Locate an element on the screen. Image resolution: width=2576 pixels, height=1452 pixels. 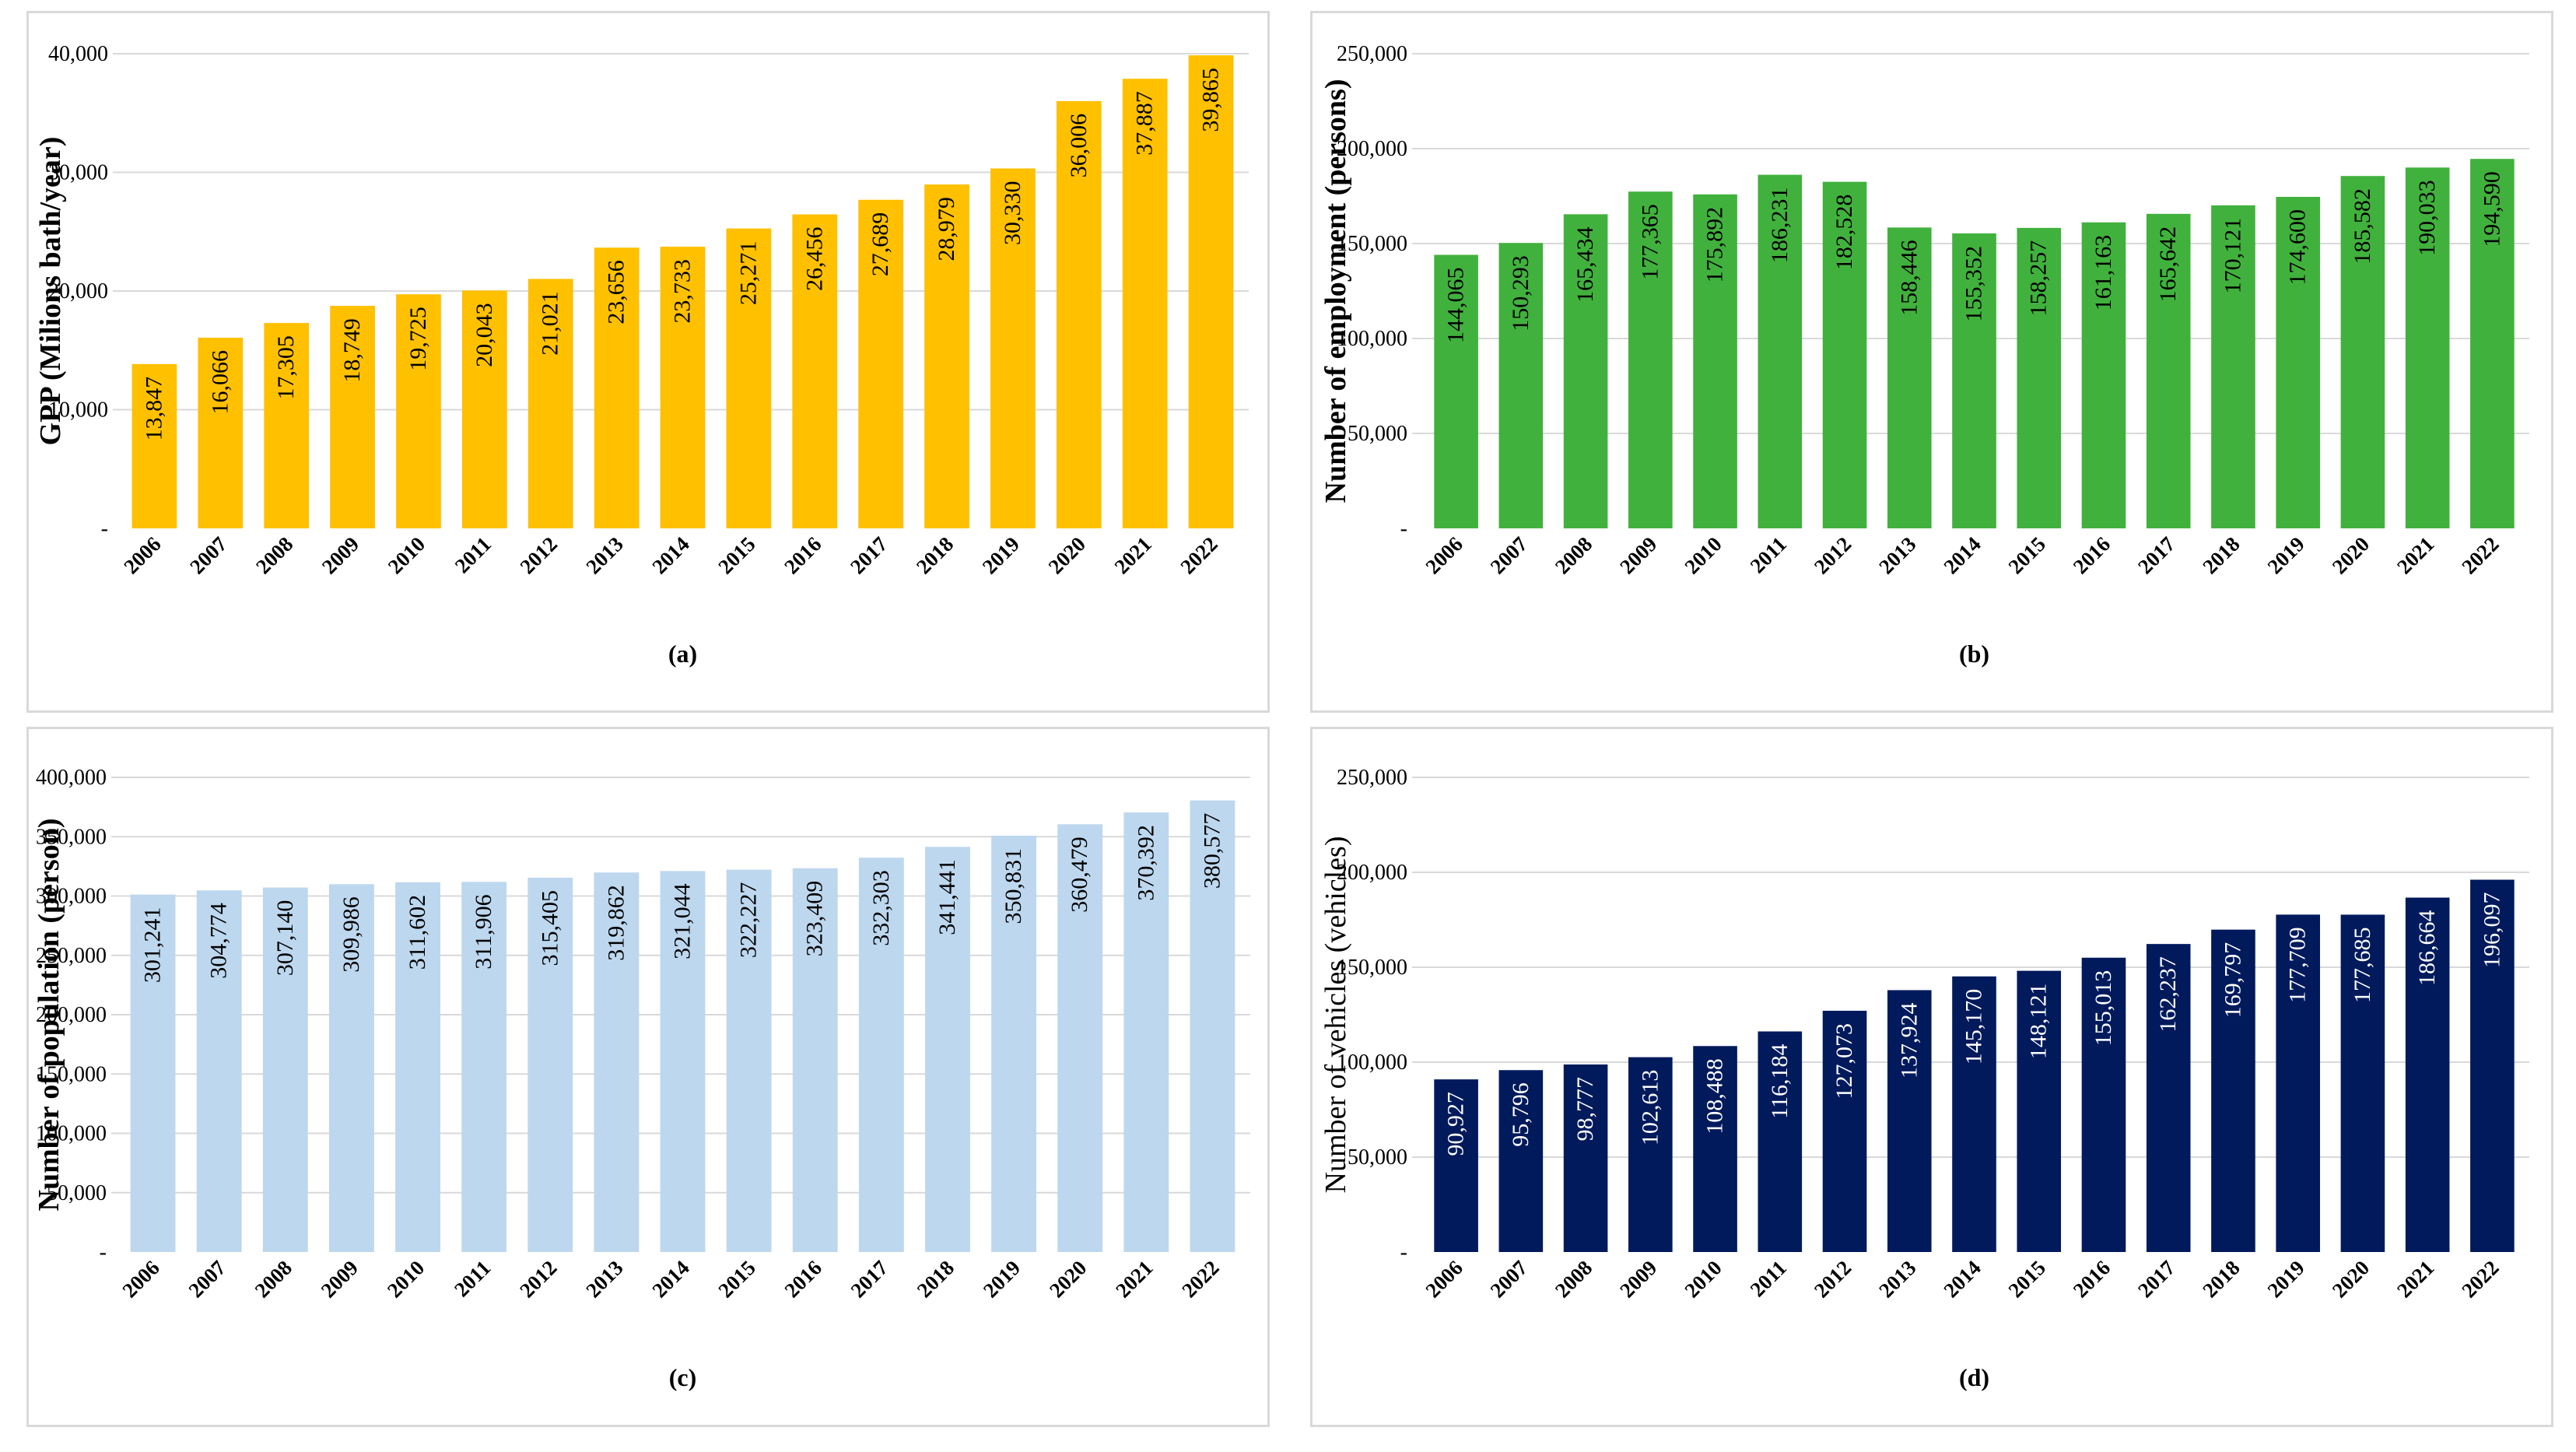
data-label: 360,479 is located at coordinates (1079, 875).